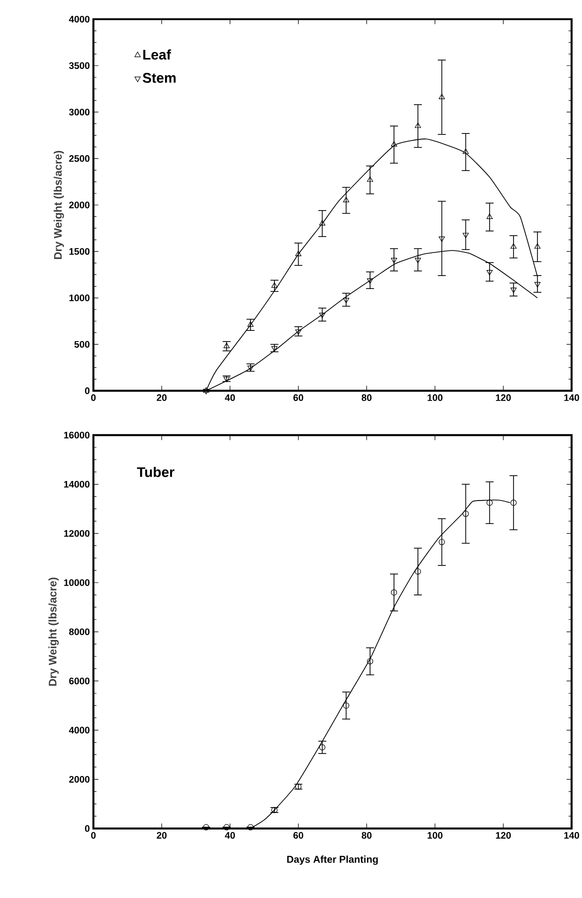  I want to click on legend-label: Leaf, so click(157, 54).